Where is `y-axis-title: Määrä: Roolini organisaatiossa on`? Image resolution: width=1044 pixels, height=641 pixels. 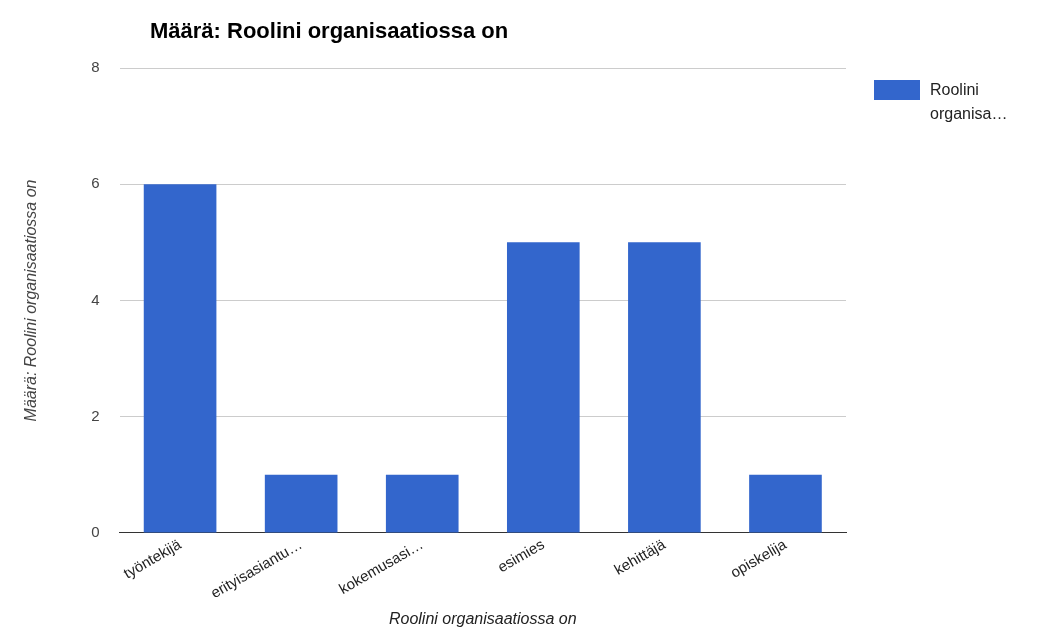 y-axis-title: Määrä: Roolini organisaatiossa on is located at coordinates (31, 300).